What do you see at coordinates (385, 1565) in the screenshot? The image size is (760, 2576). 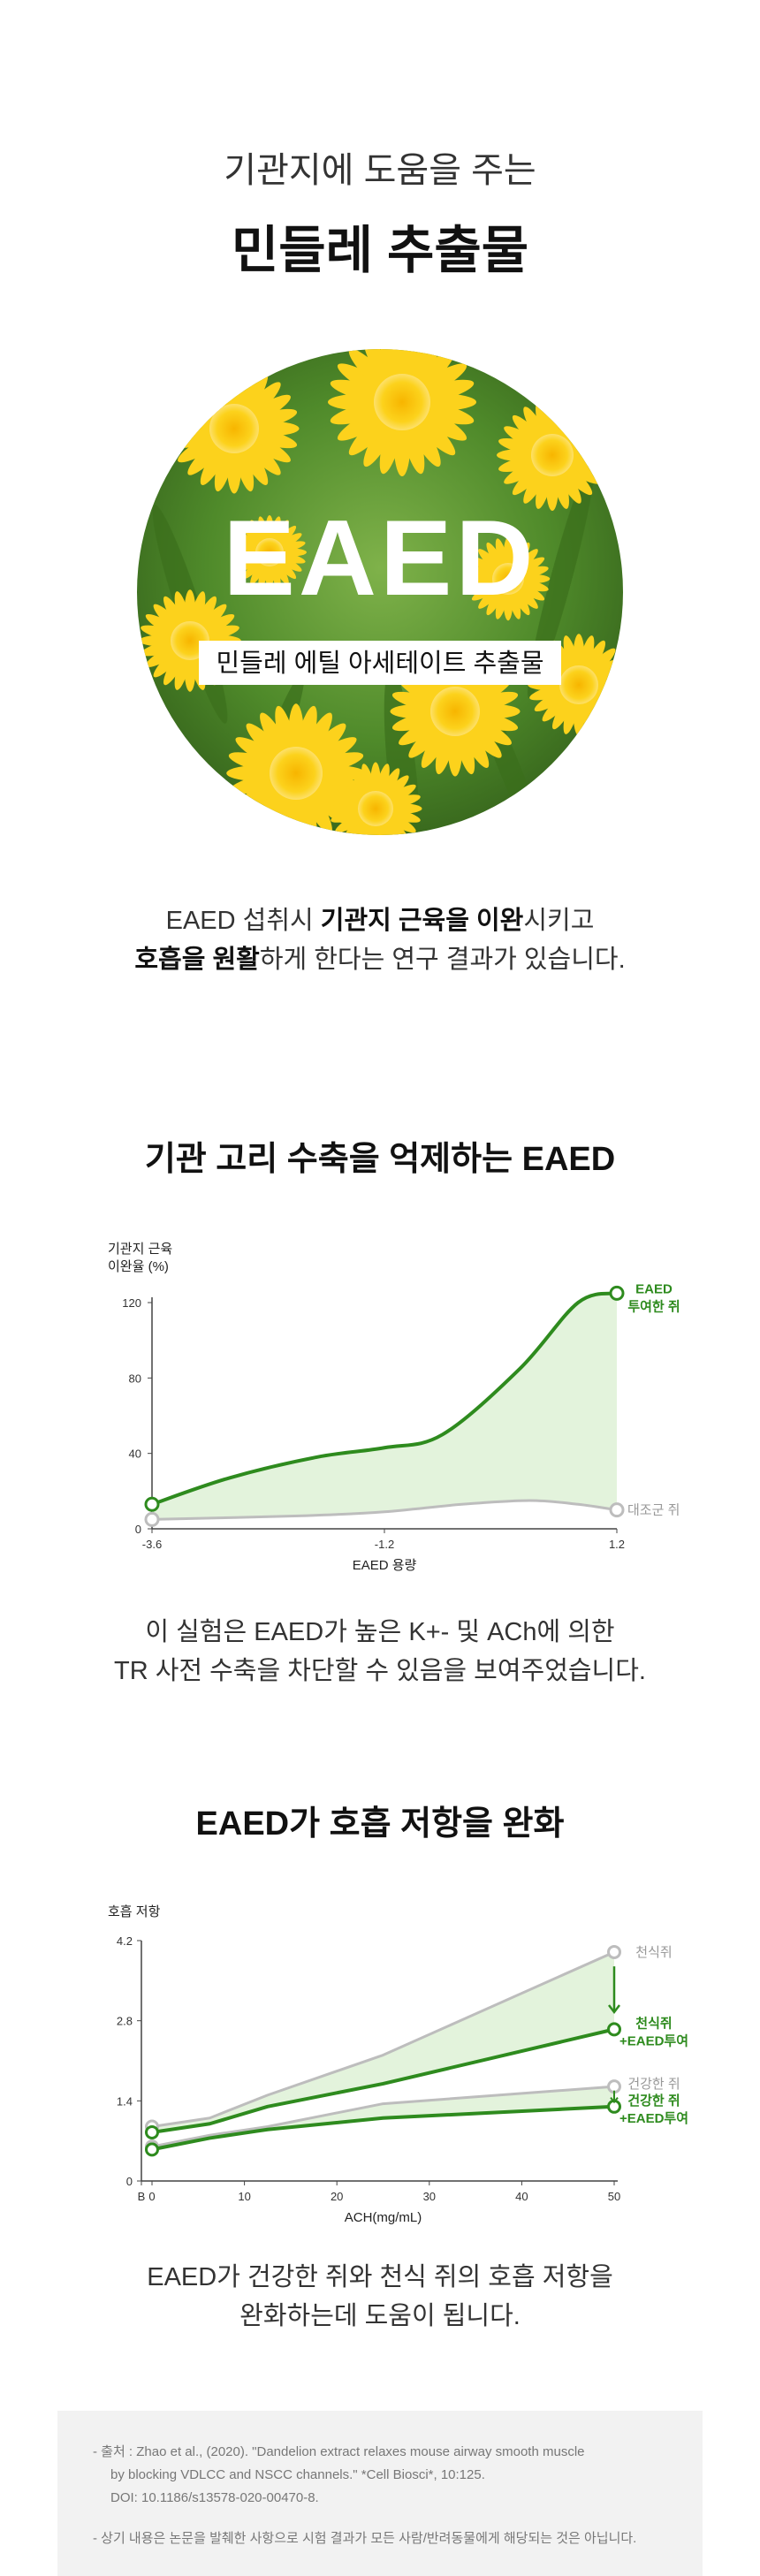 I see `x-axis-label: EAED 용량` at bounding box center [385, 1565].